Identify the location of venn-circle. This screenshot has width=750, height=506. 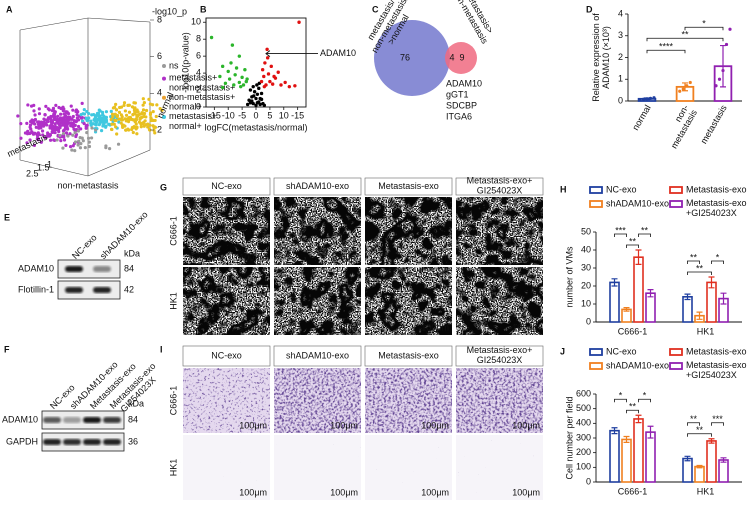
(461, 58).